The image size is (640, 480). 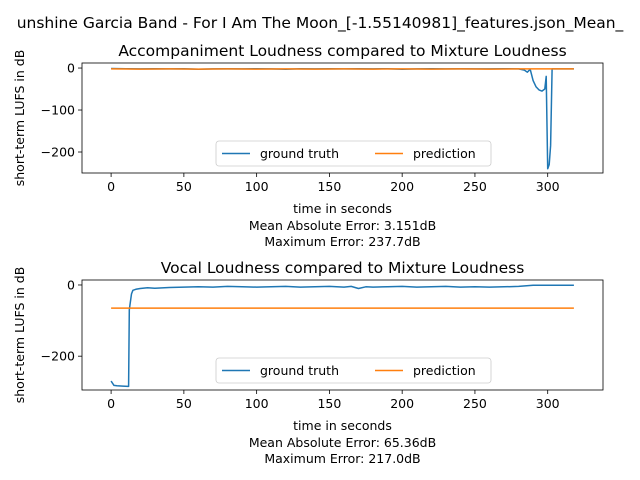 What do you see at coordinates (342, 442) in the screenshot?
I see `error-stat: Mean Absolute Error: 65.36dB` at bounding box center [342, 442].